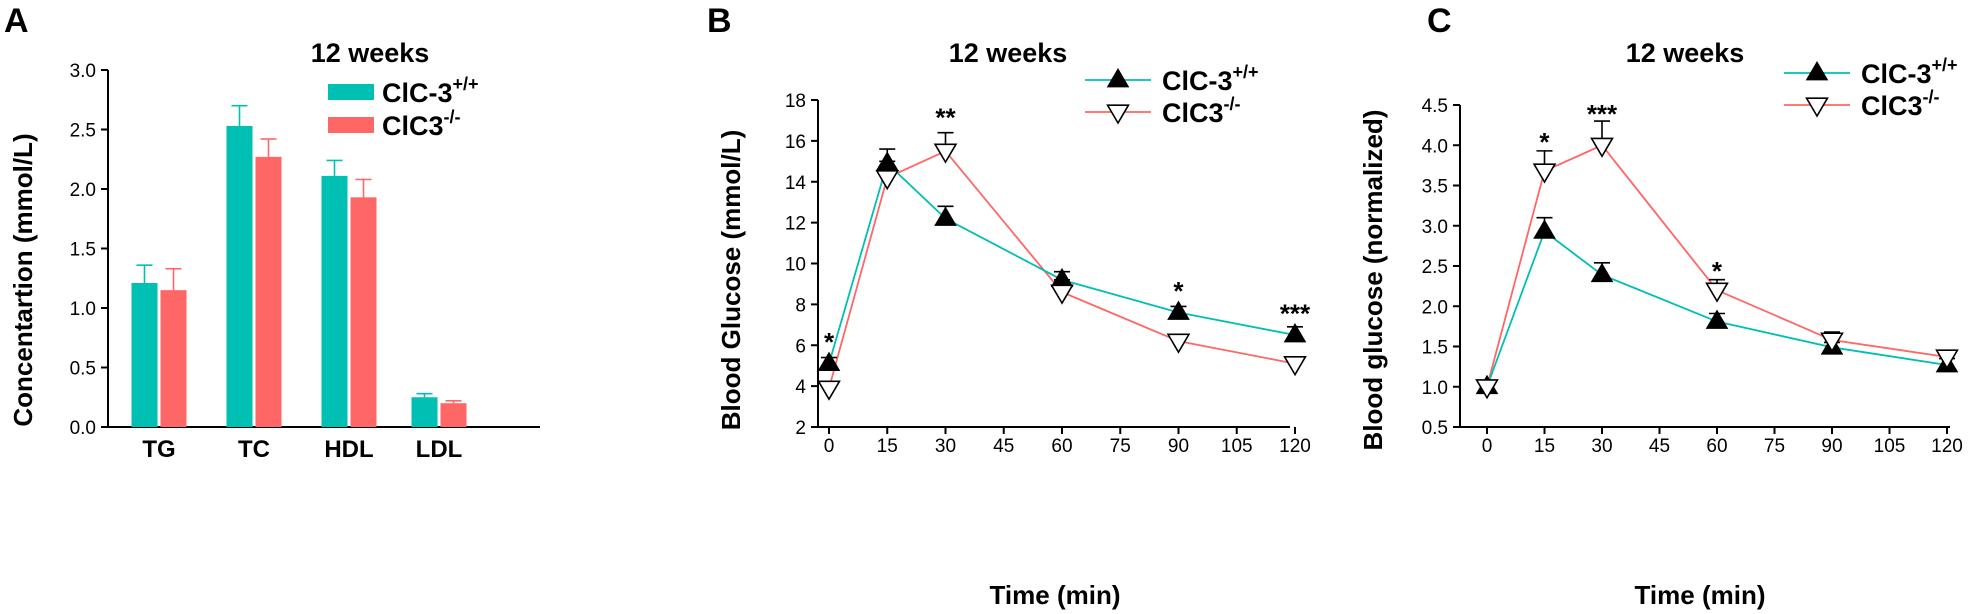 This screenshot has width=1983, height=614. I want to click on panel-a-legend-label-genotype: +/+, so click(466, 84).